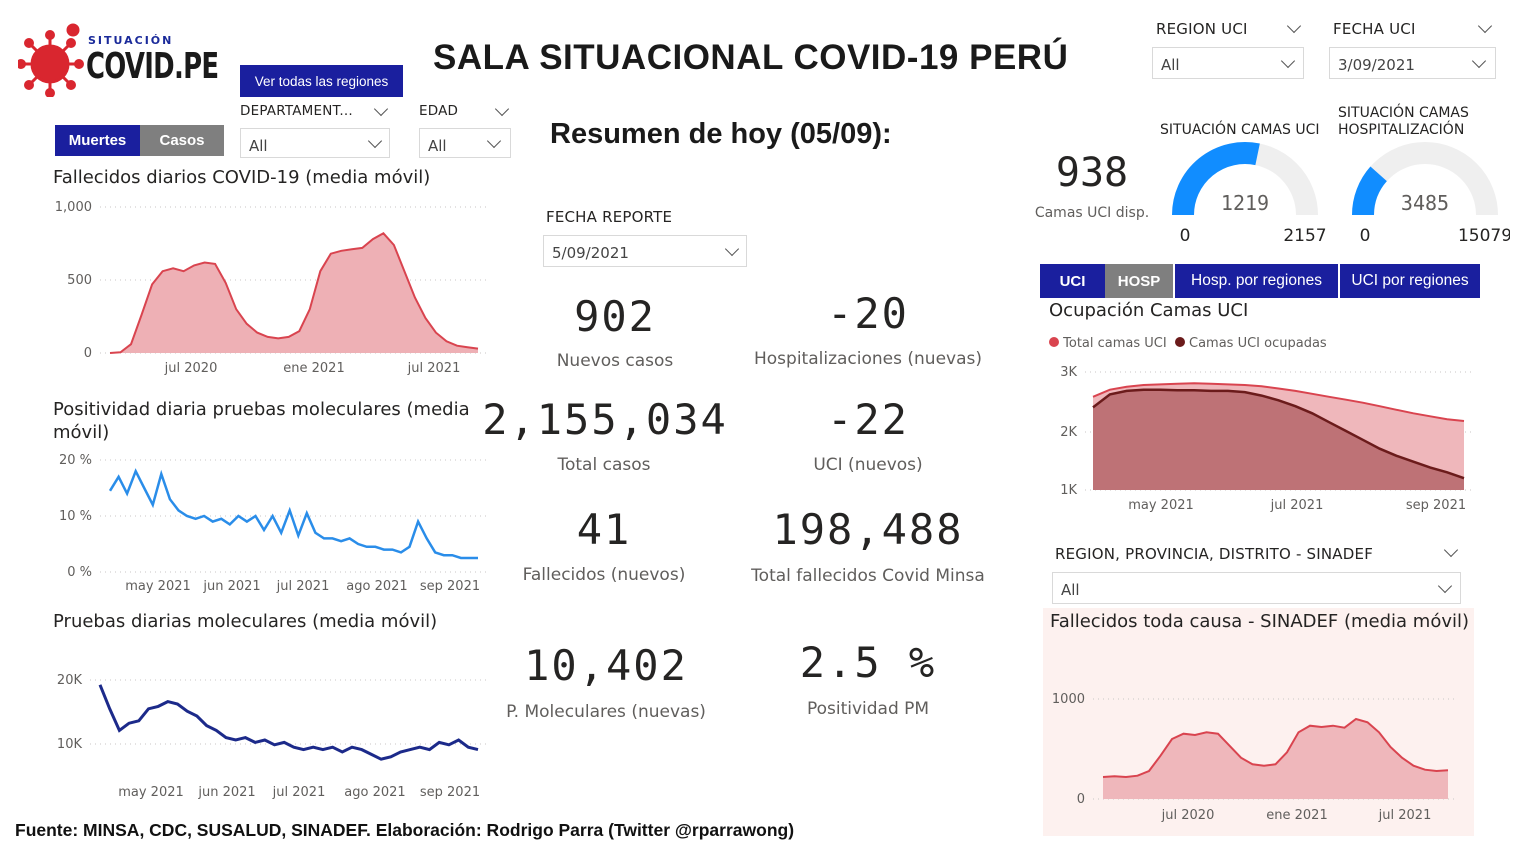  Describe the element at coordinates (152, 66) in the screenshot. I see `logo-big-text: COVID.PE` at that location.